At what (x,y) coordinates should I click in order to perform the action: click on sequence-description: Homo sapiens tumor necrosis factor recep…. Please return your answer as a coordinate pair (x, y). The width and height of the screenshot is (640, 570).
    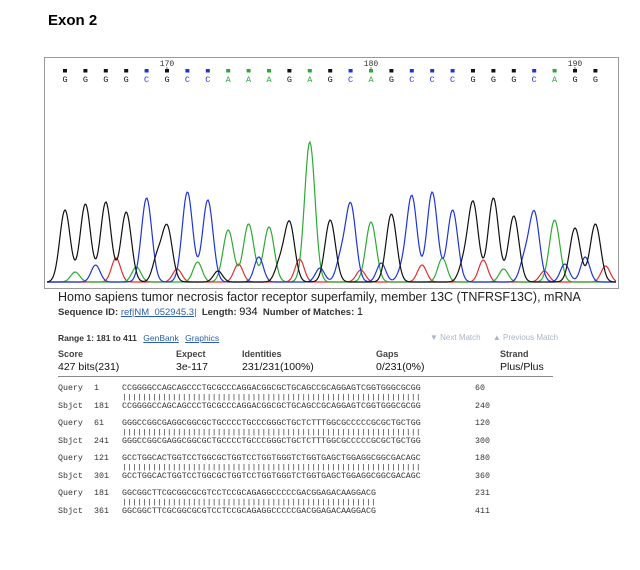
    Looking at the image, I should click on (319, 297).